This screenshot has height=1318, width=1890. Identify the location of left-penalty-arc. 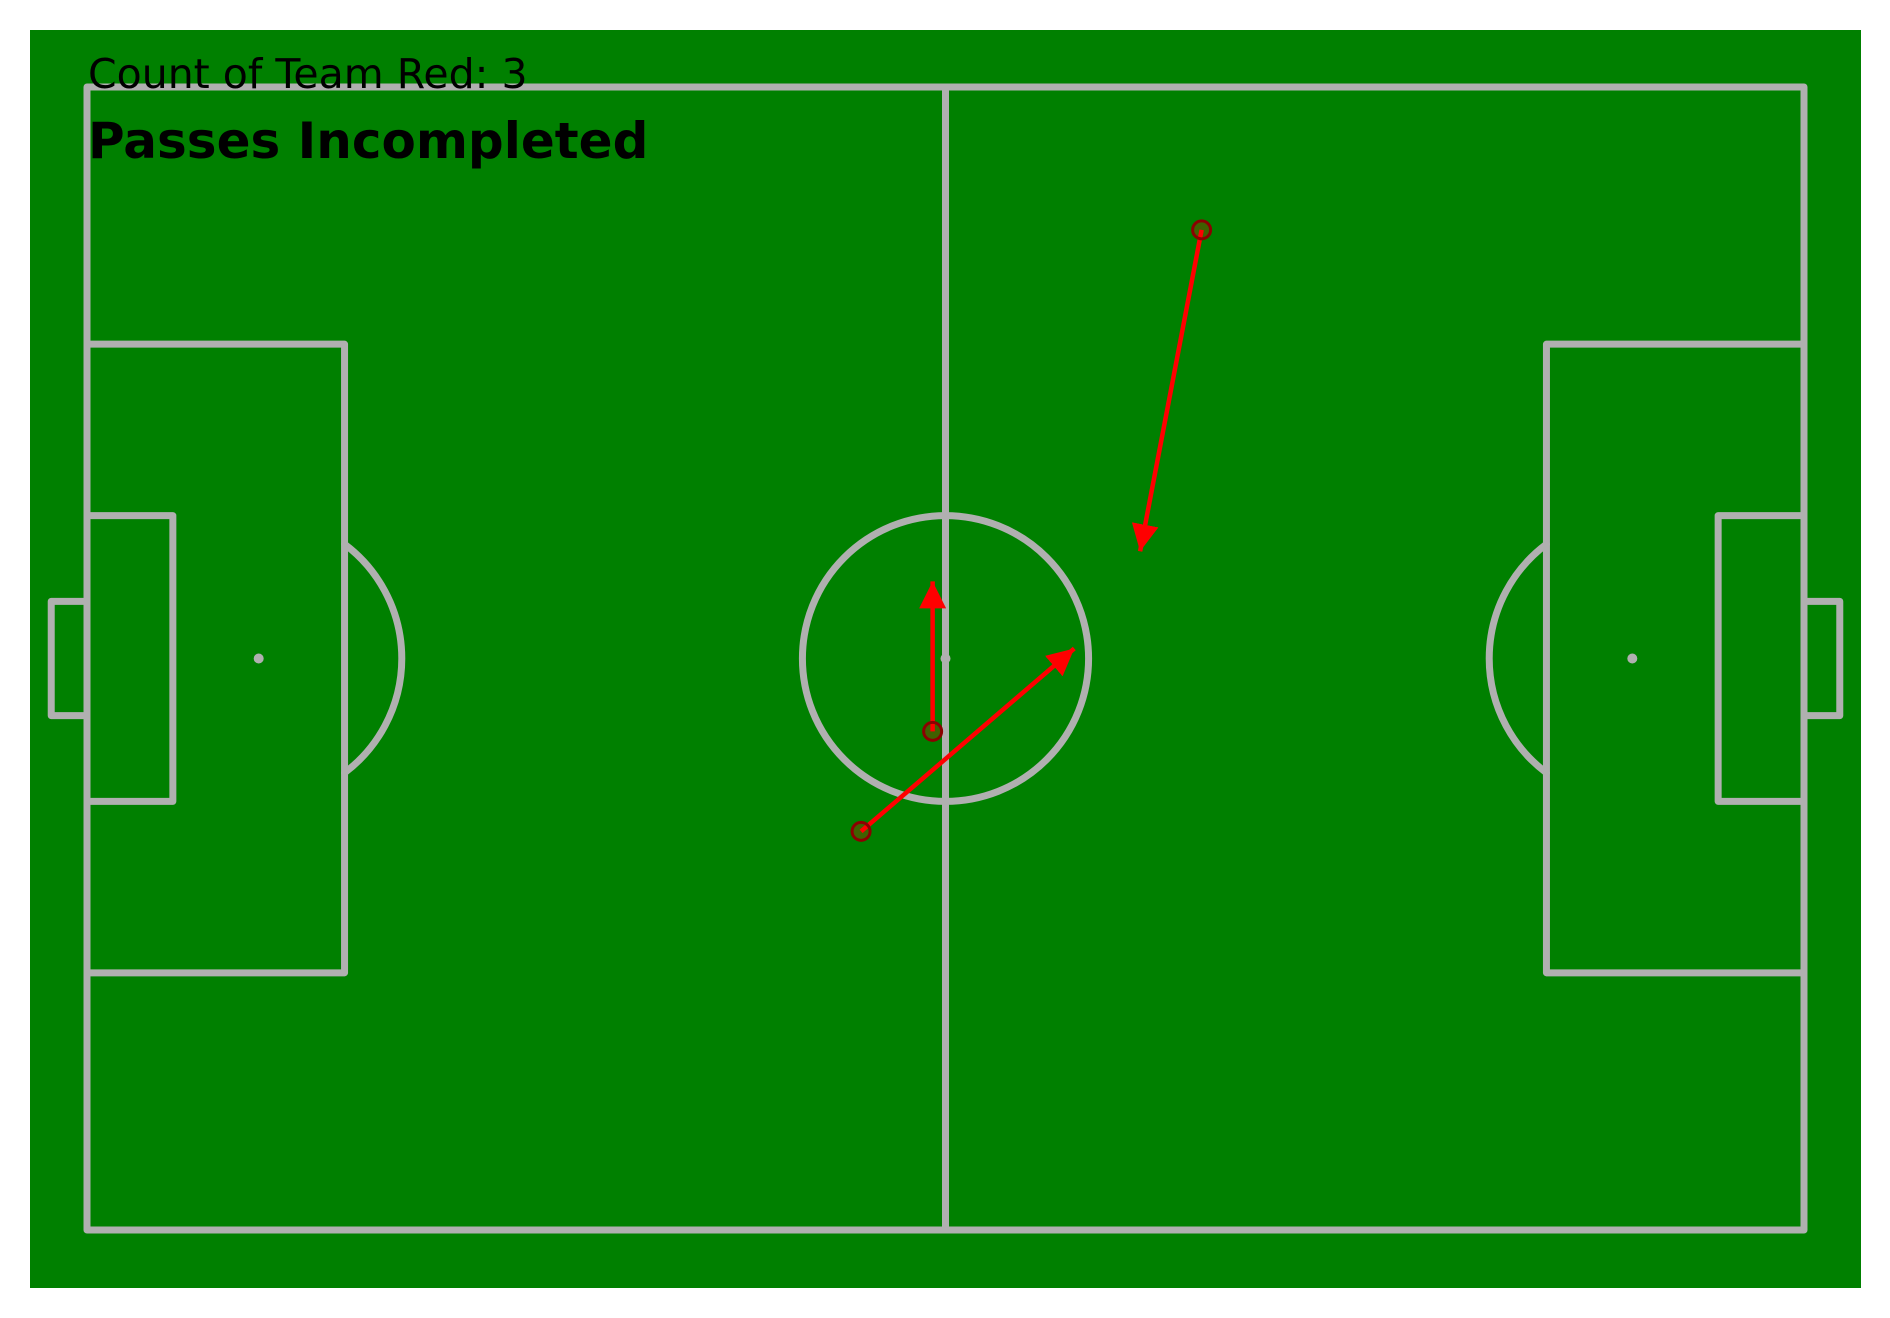
(373, 658).